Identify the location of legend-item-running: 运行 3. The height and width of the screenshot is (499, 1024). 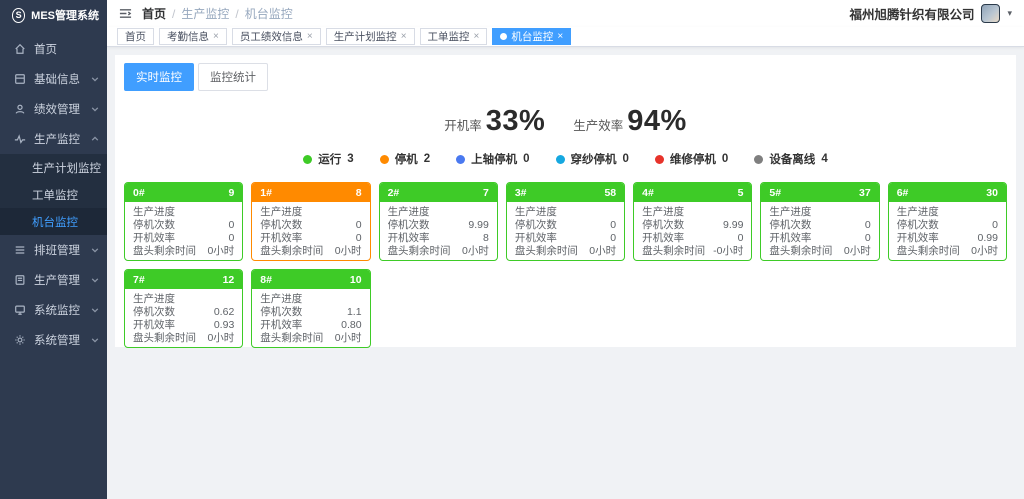
(328, 159).